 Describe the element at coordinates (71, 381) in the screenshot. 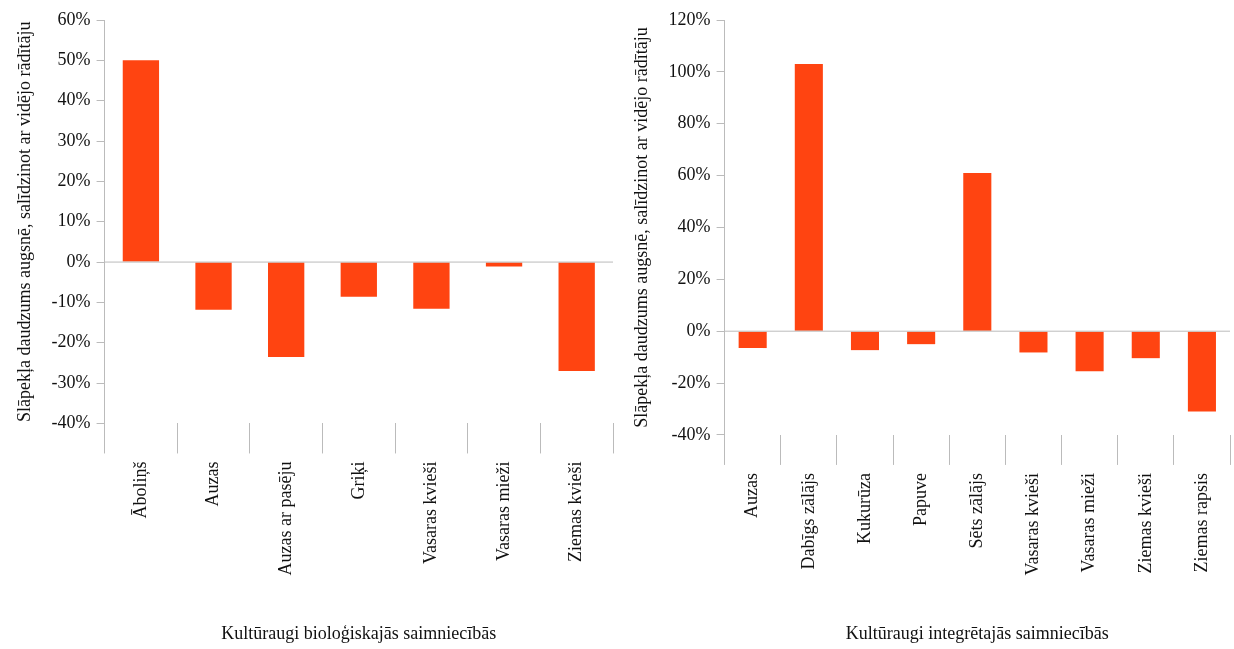

I see `y-tick-label: -30%` at that location.